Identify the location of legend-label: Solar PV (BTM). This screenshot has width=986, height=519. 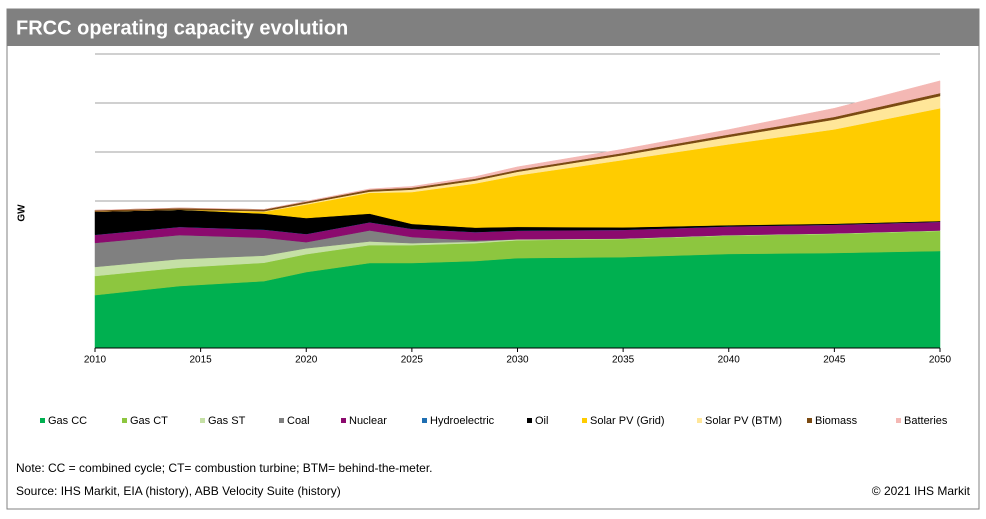
(743, 421).